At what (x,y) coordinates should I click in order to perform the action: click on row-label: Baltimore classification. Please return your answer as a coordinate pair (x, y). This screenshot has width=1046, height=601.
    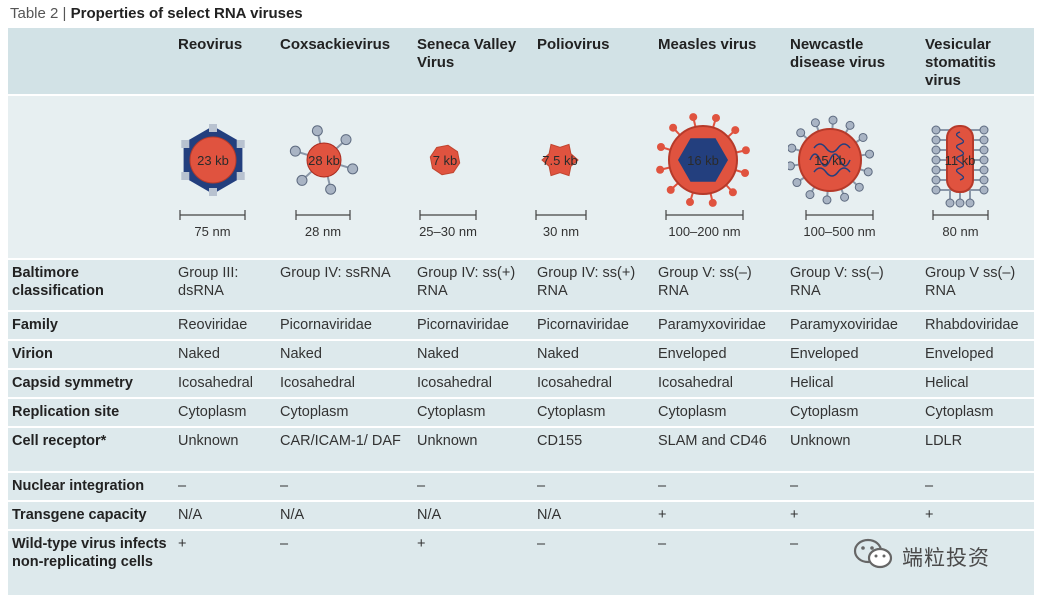
    Looking at the image, I should click on (58, 282).